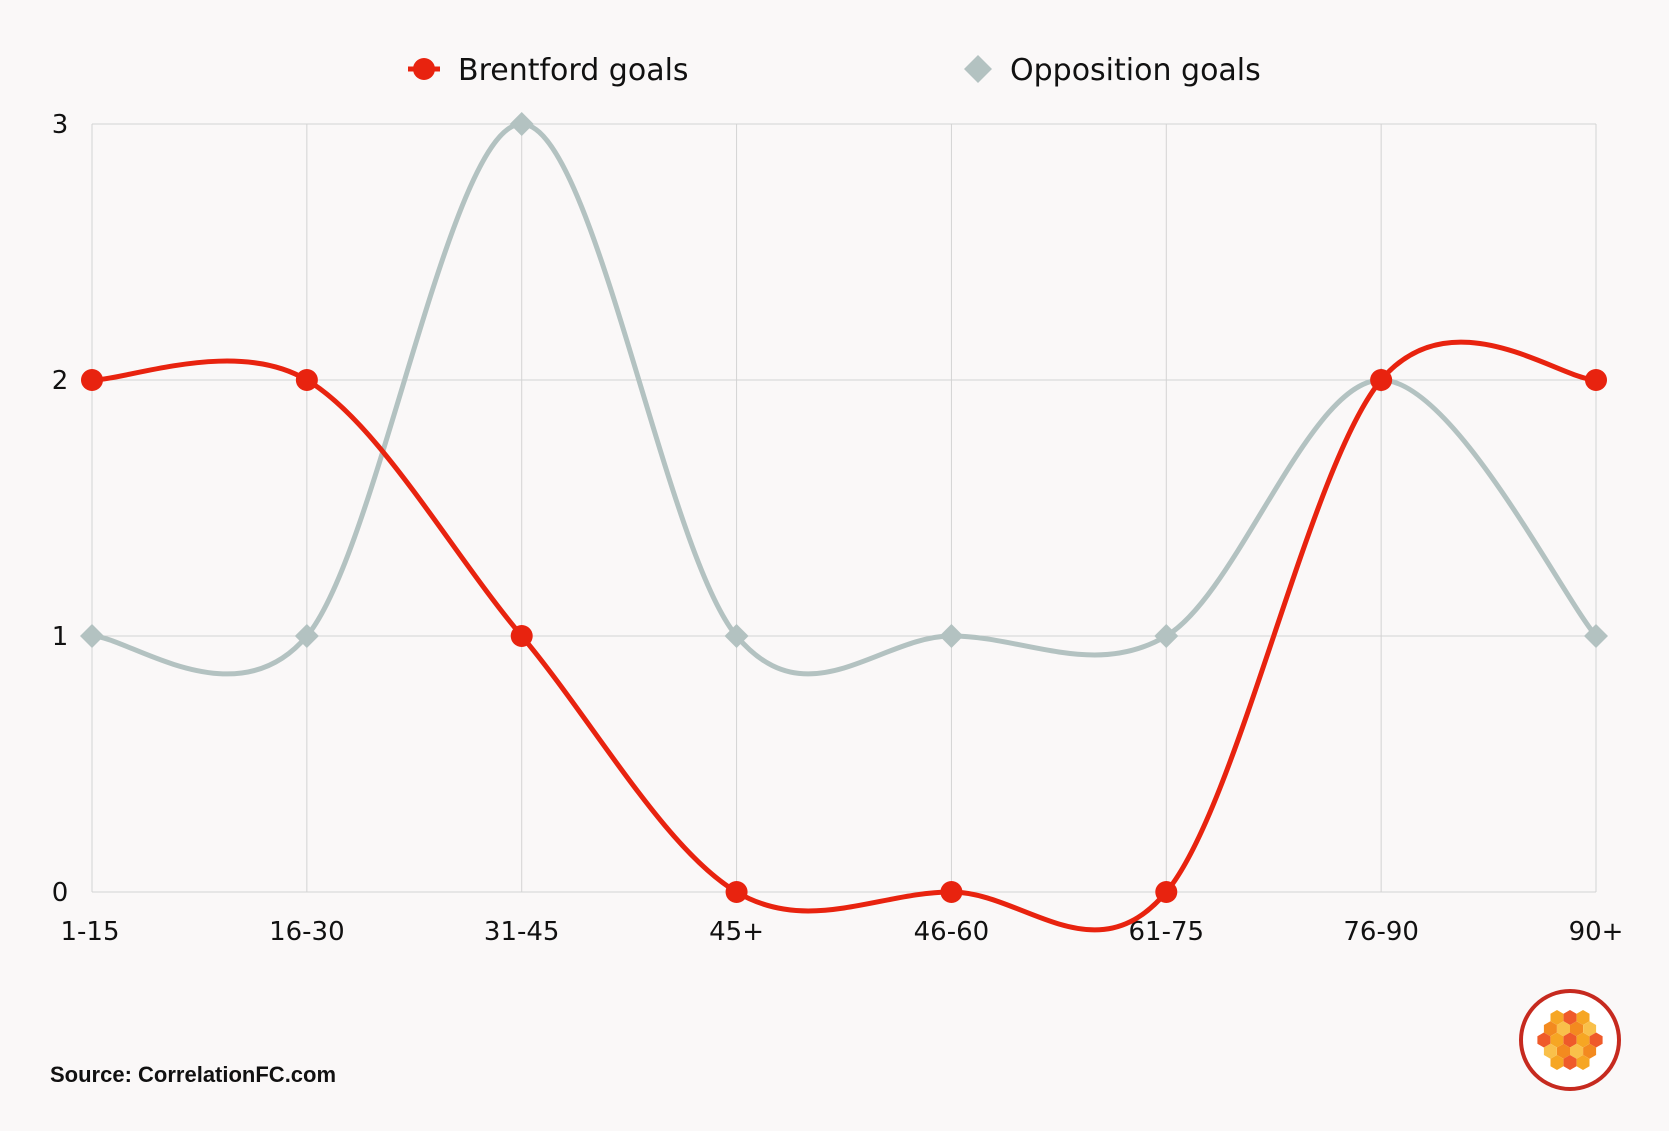 This screenshot has width=1669, height=1131. I want to click on x-tick-label: 61-75, so click(1167, 932).